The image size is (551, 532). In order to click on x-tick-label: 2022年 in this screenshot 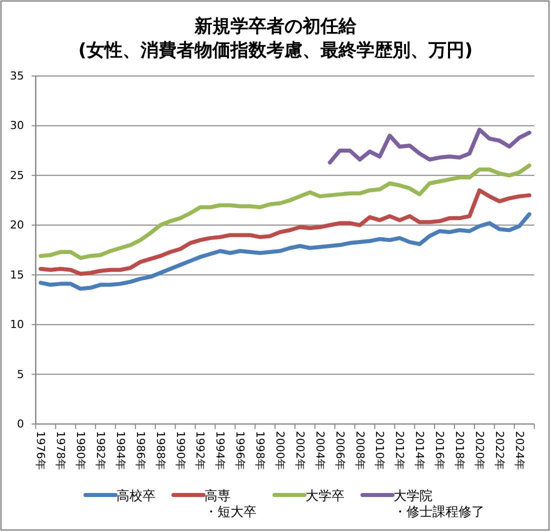, I will do `click(499, 450)`.